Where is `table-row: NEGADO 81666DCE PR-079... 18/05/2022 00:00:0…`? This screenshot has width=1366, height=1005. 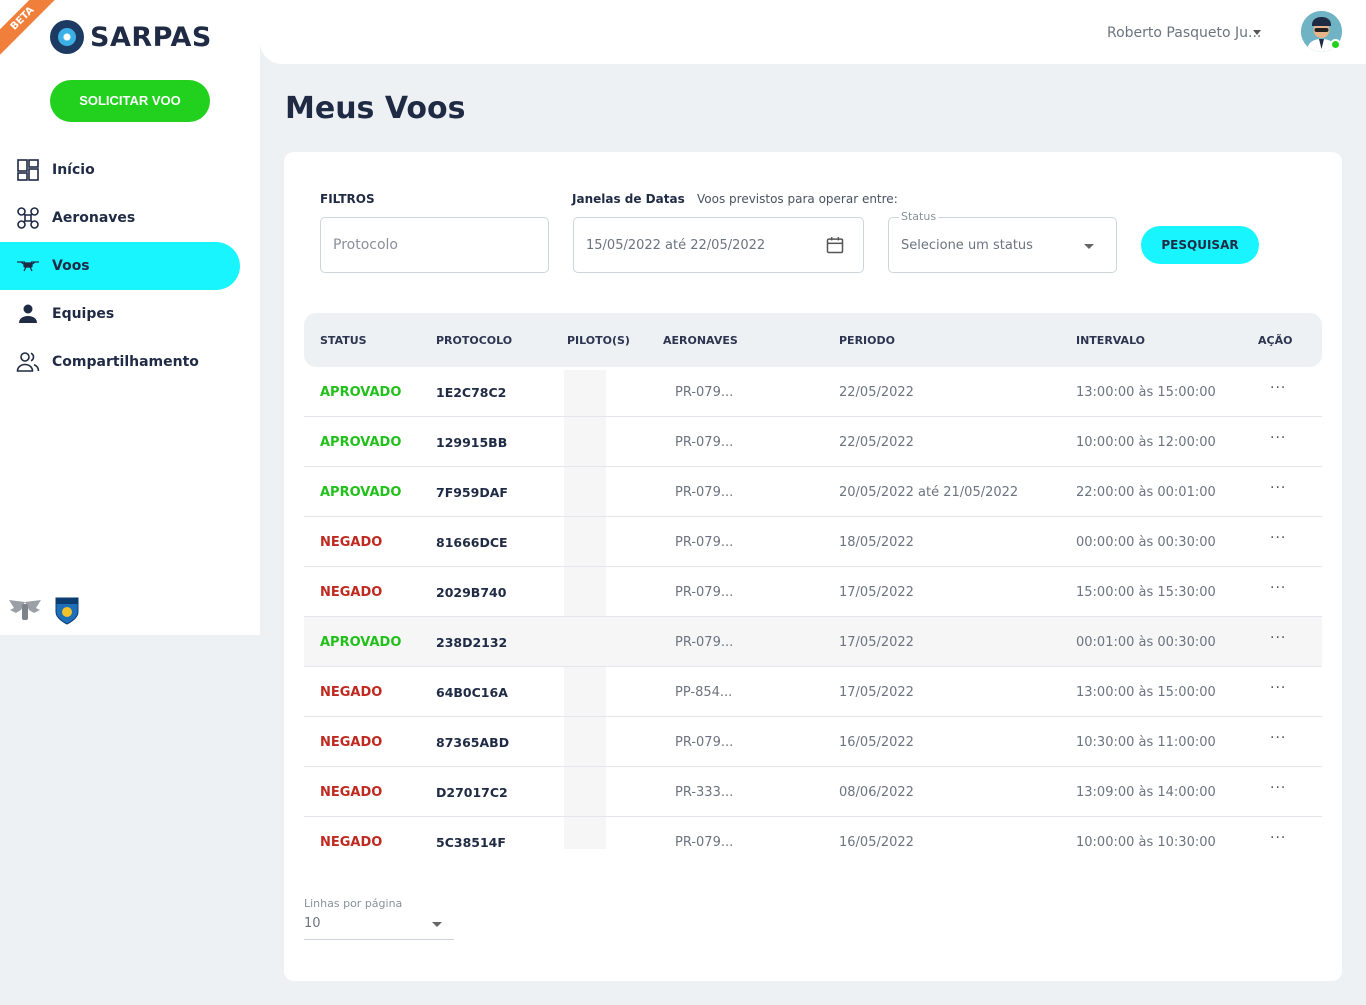 table-row: NEGADO 81666DCE PR-079... 18/05/2022 00:00:0… is located at coordinates (813, 542).